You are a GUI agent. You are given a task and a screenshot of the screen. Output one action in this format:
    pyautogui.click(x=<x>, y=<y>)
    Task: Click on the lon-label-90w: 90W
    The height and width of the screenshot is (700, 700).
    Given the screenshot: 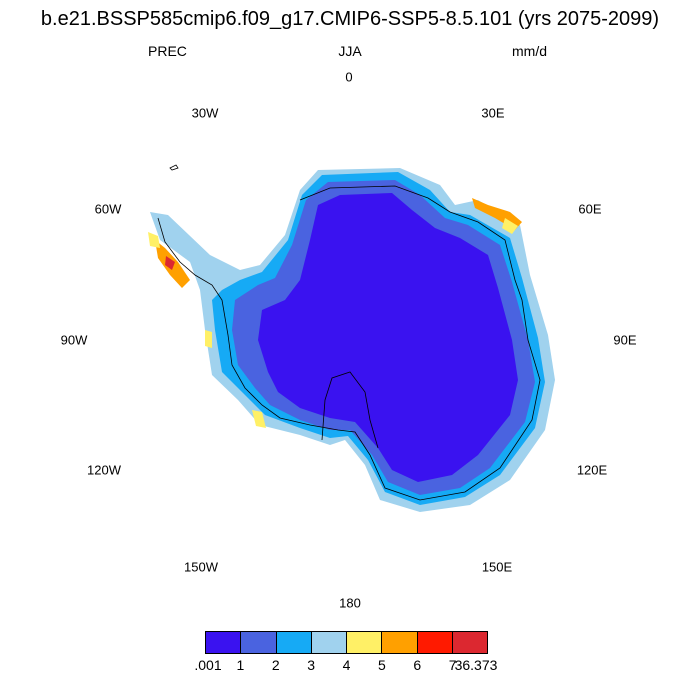 What is the action you would take?
    pyautogui.click(x=74, y=340)
    